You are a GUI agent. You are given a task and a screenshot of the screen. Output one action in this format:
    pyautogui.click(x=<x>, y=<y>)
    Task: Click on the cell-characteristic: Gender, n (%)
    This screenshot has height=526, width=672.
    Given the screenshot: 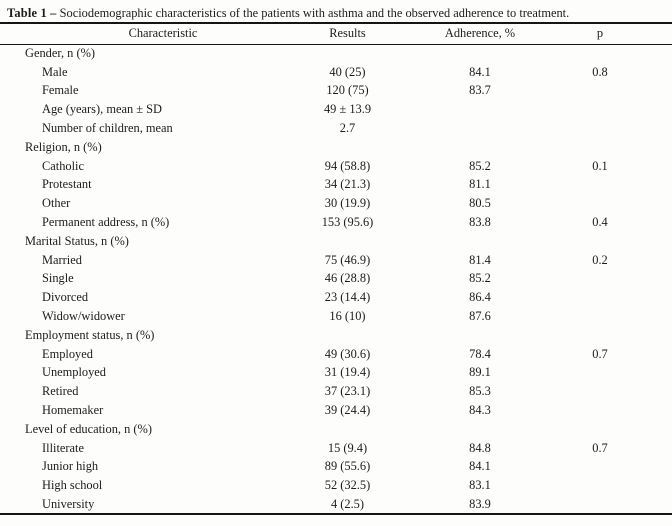 What is the action you would take?
    pyautogui.click(x=60, y=53)
    